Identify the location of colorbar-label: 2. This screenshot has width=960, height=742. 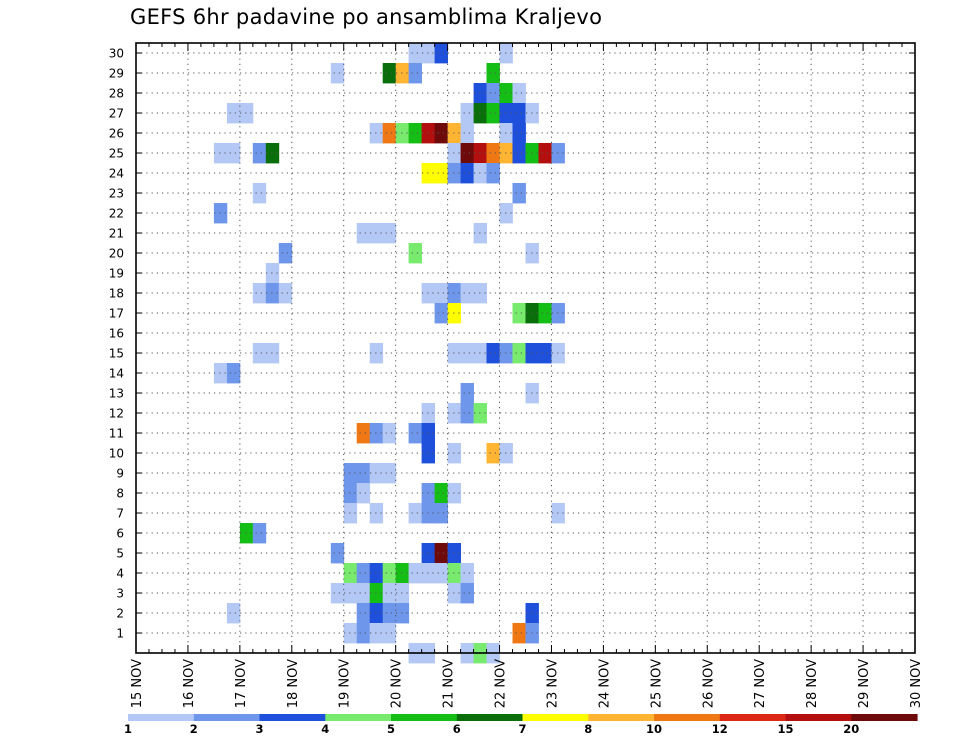
(194, 729).